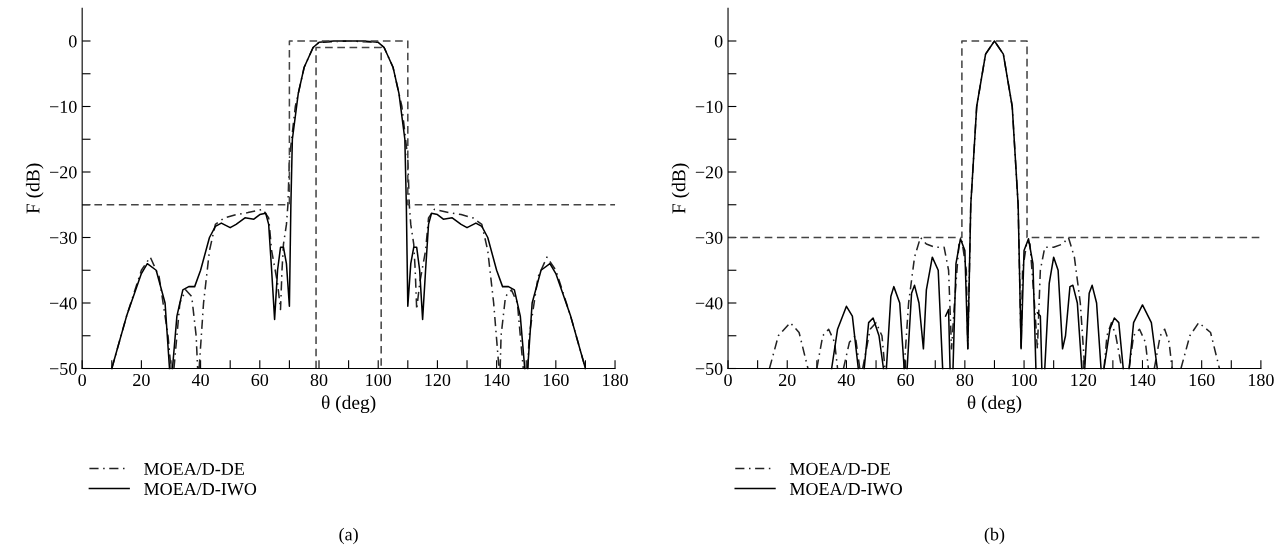  What do you see at coordinates (994, 536) in the screenshot?
I see `text: (b)` at bounding box center [994, 536].